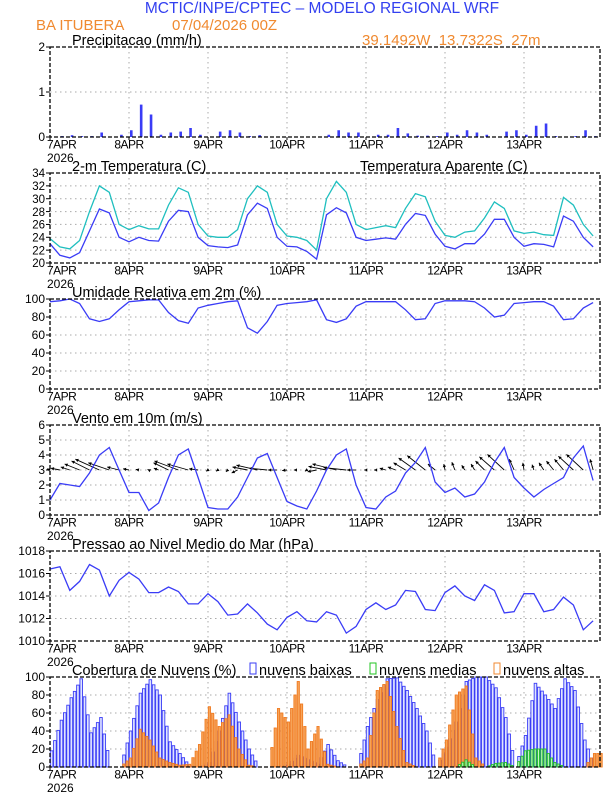 The width and height of the screenshot is (612, 792). Describe the element at coordinates (129, 523) in the screenshot. I see `x-tick-label: 8APR` at that location.